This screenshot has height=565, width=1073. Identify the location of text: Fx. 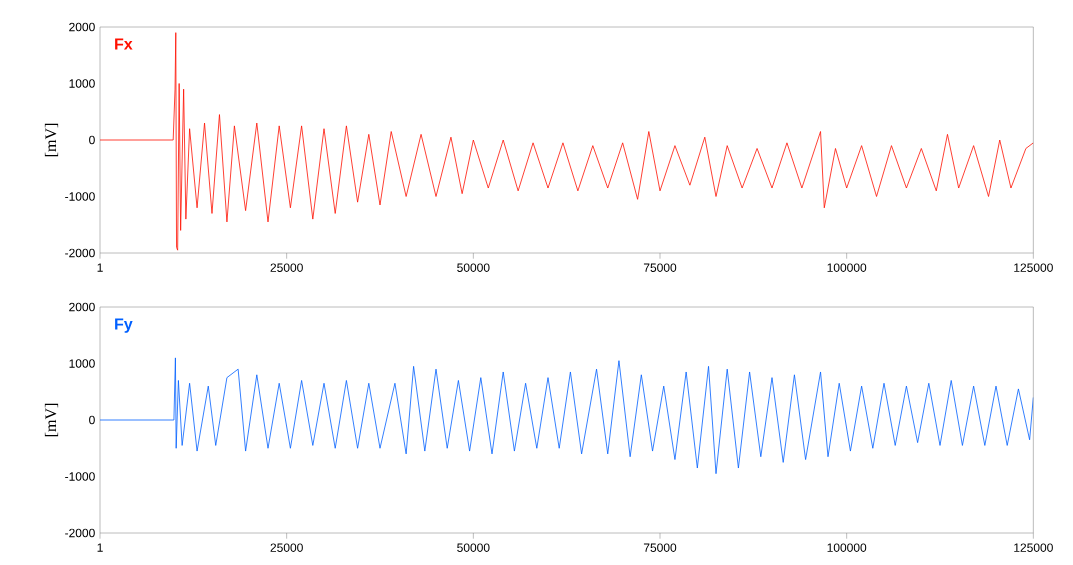
(124, 44).